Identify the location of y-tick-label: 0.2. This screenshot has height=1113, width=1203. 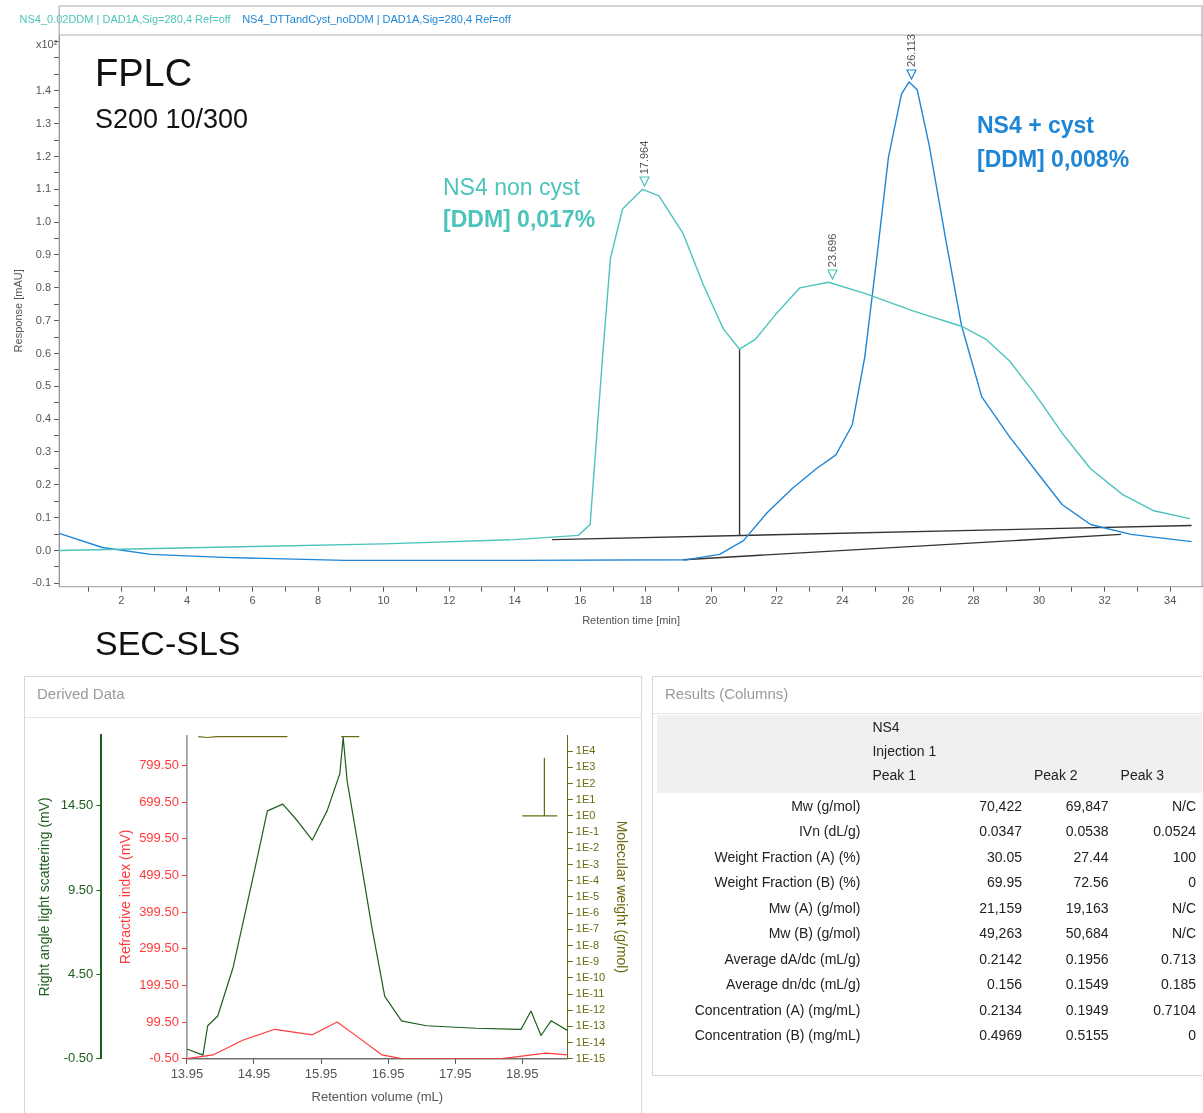
(43, 483).